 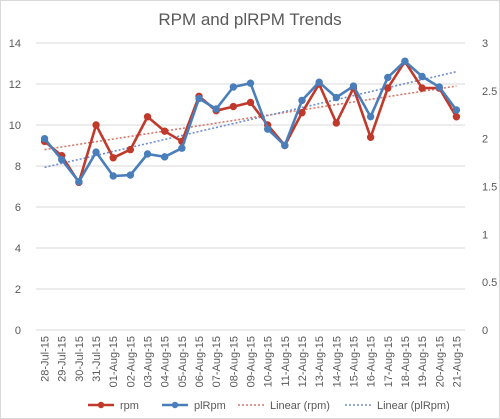 What do you see at coordinates (269, 361) in the screenshot?
I see `x-tick-label: 10-Aug-15` at bounding box center [269, 361].